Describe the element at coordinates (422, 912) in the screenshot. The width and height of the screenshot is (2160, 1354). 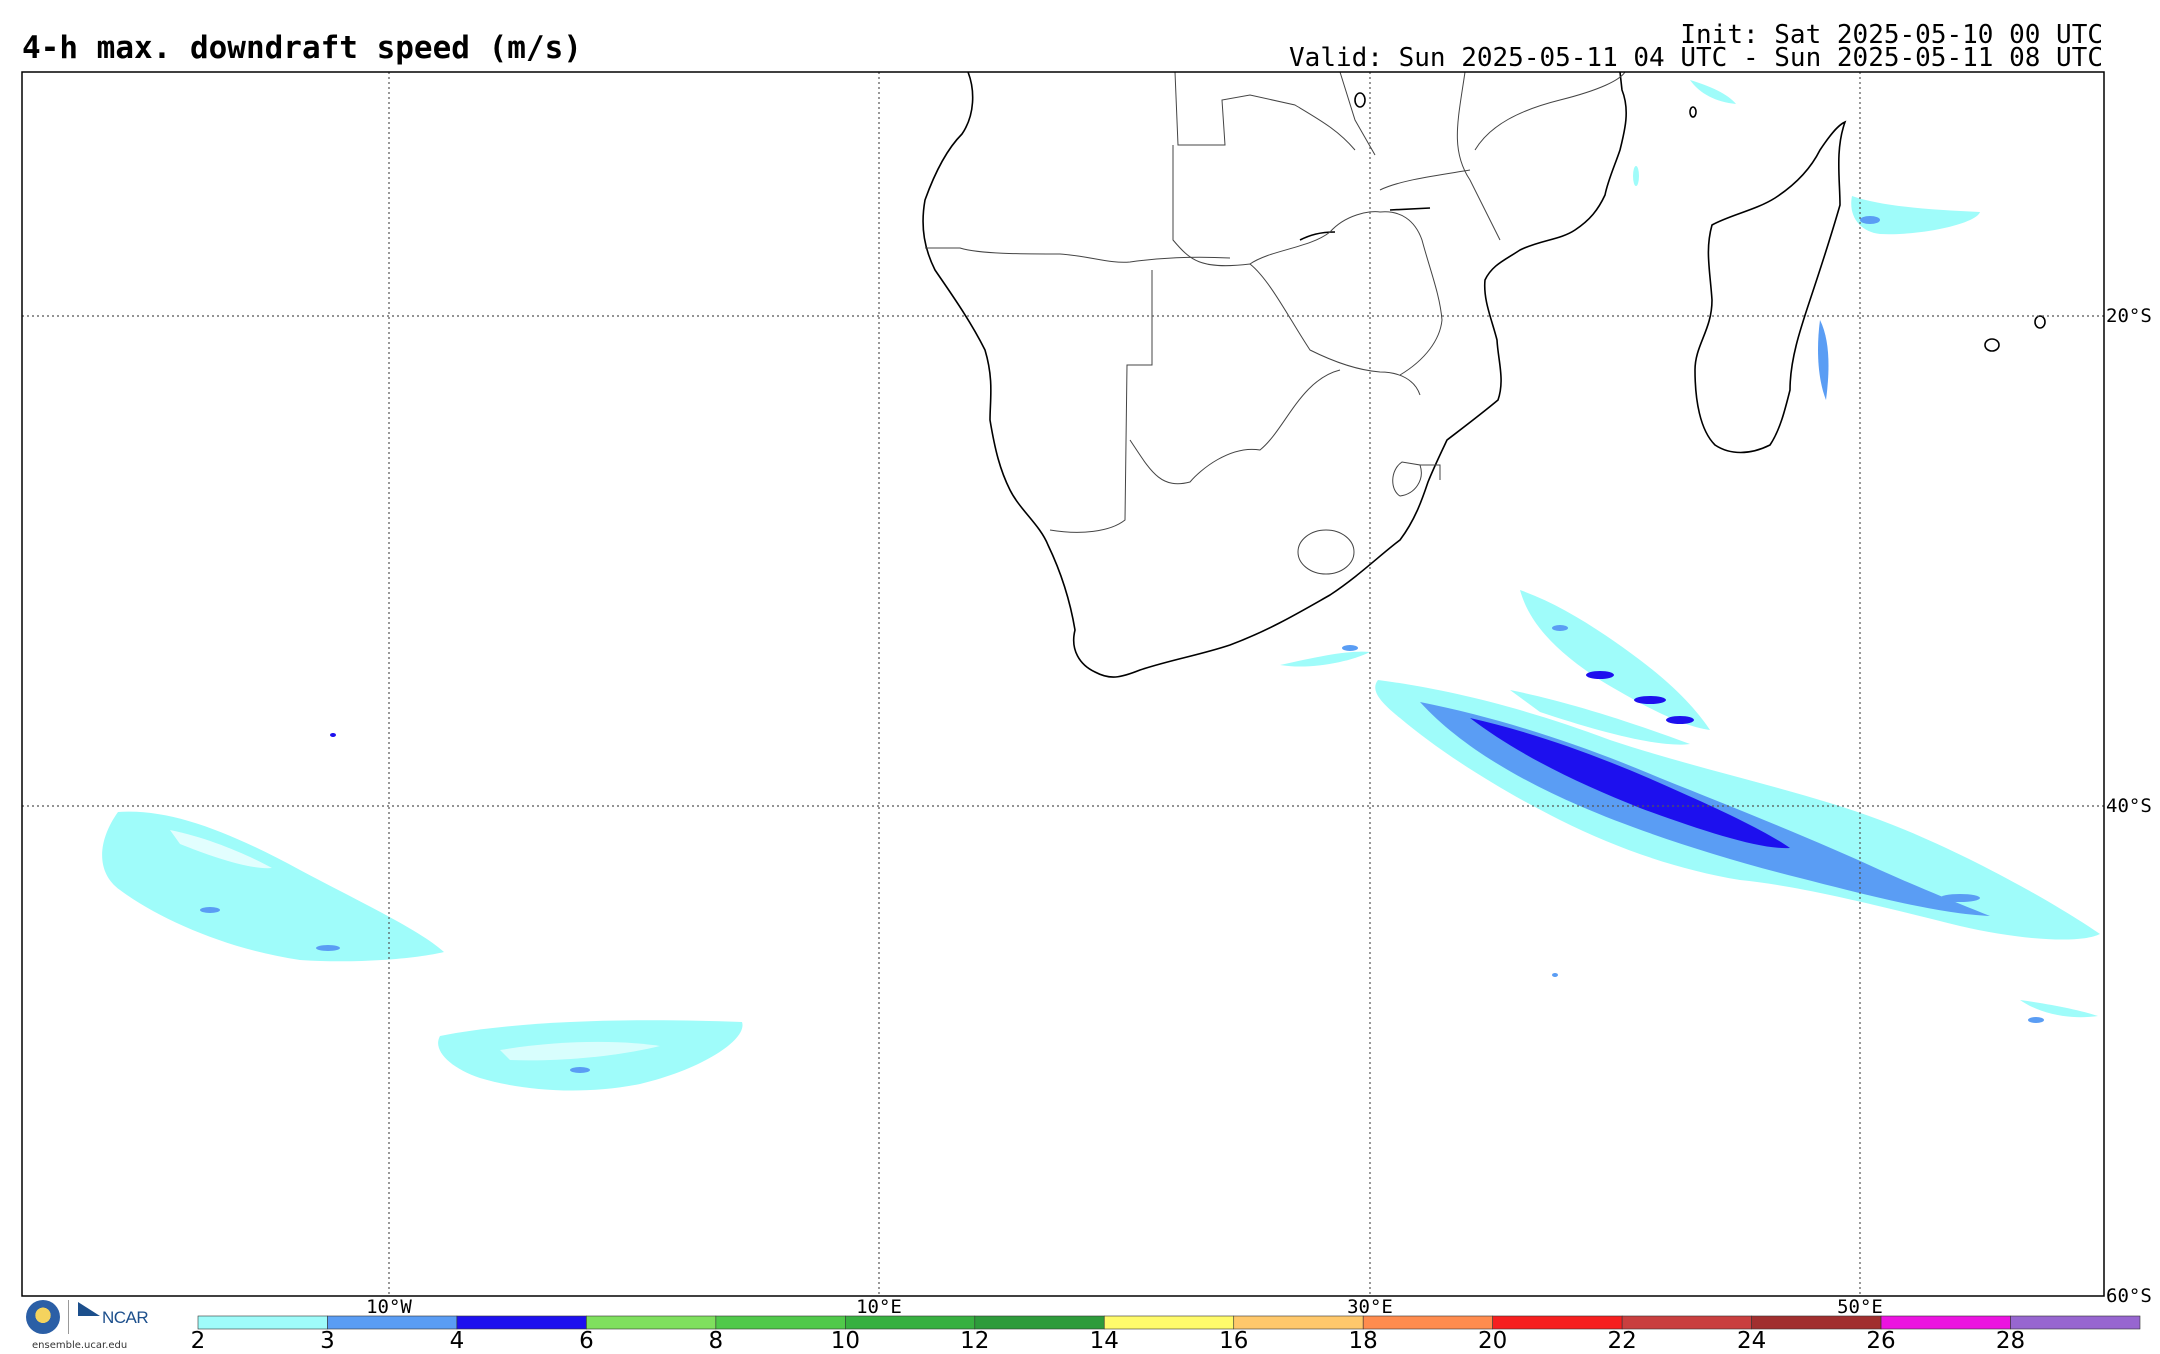
I see `downdraft-region-southwest` at that location.